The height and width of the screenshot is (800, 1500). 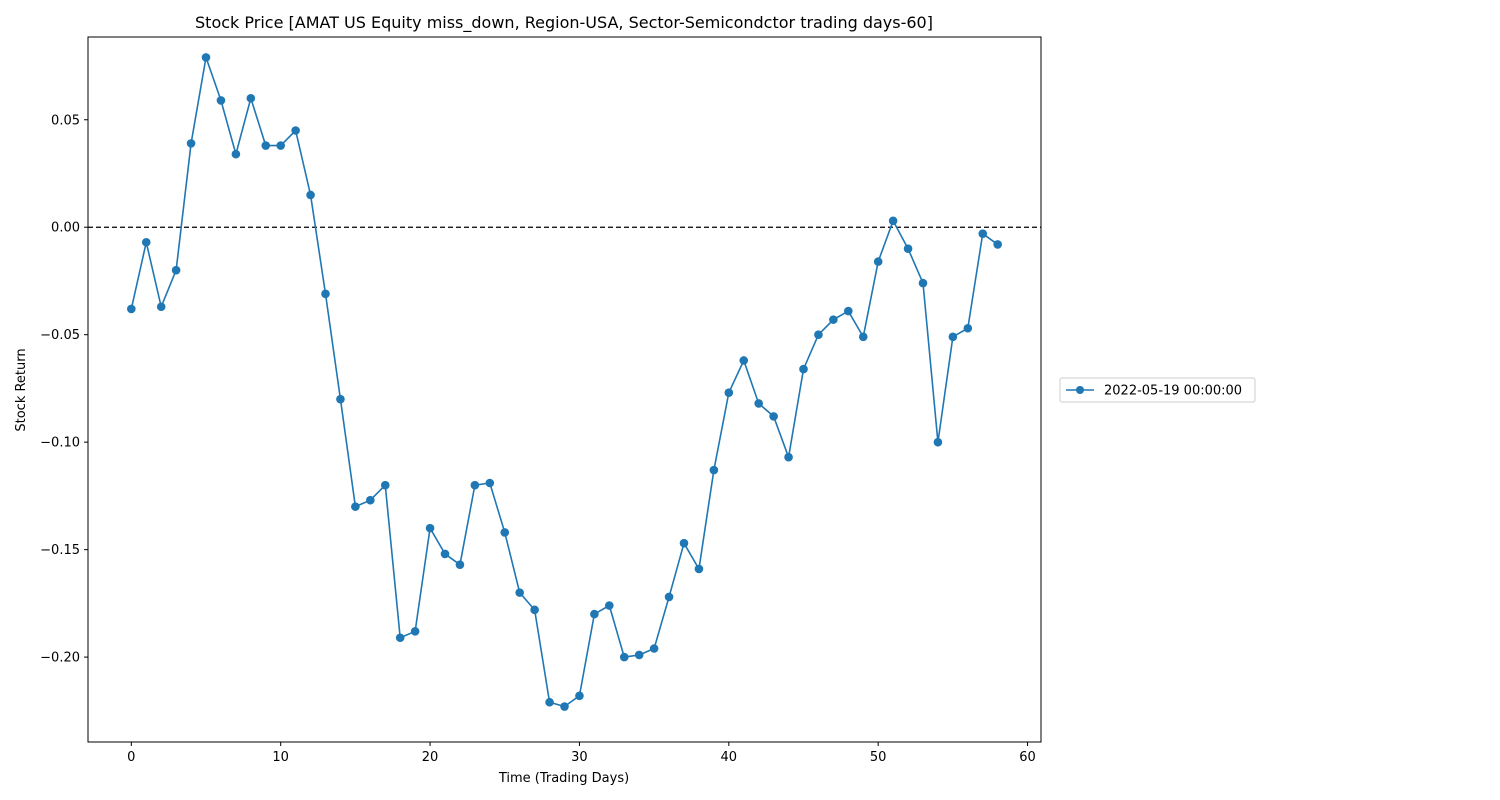 I want to click on y-tick-label: −0.05, so click(x=60, y=335).